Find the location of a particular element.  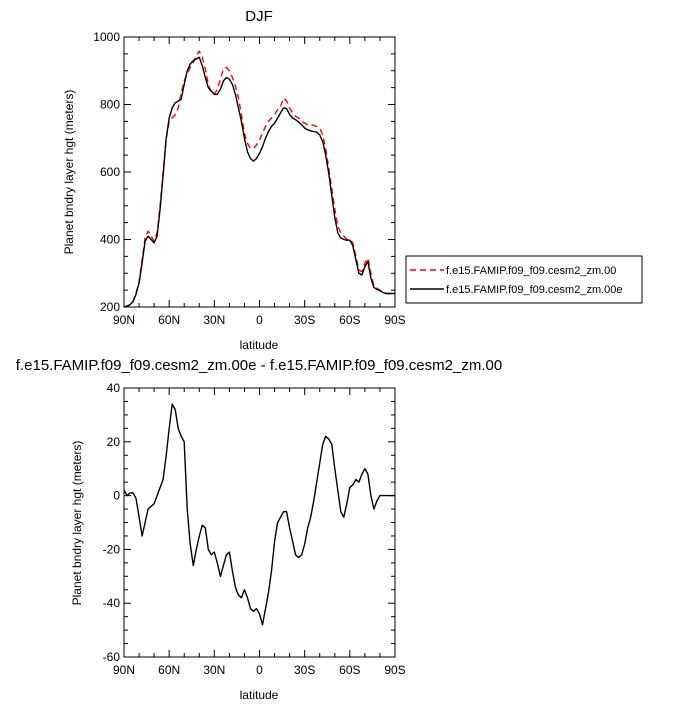

top-y-tick-label: 800 is located at coordinates (110, 105).